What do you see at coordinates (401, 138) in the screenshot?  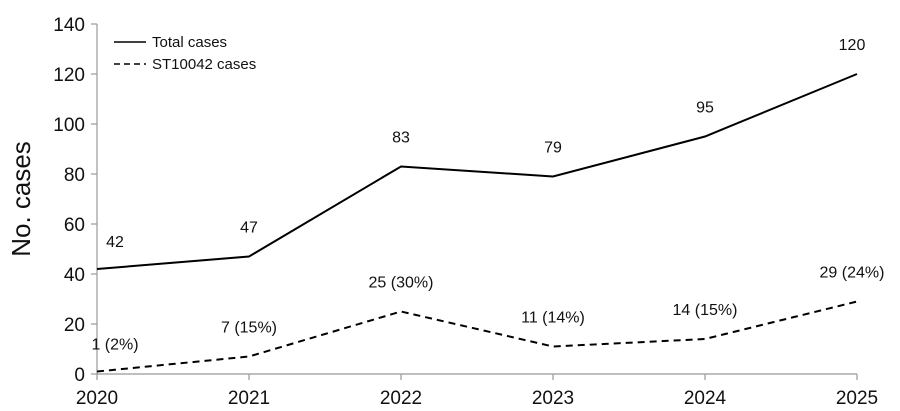 I see `data-label: 83` at bounding box center [401, 138].